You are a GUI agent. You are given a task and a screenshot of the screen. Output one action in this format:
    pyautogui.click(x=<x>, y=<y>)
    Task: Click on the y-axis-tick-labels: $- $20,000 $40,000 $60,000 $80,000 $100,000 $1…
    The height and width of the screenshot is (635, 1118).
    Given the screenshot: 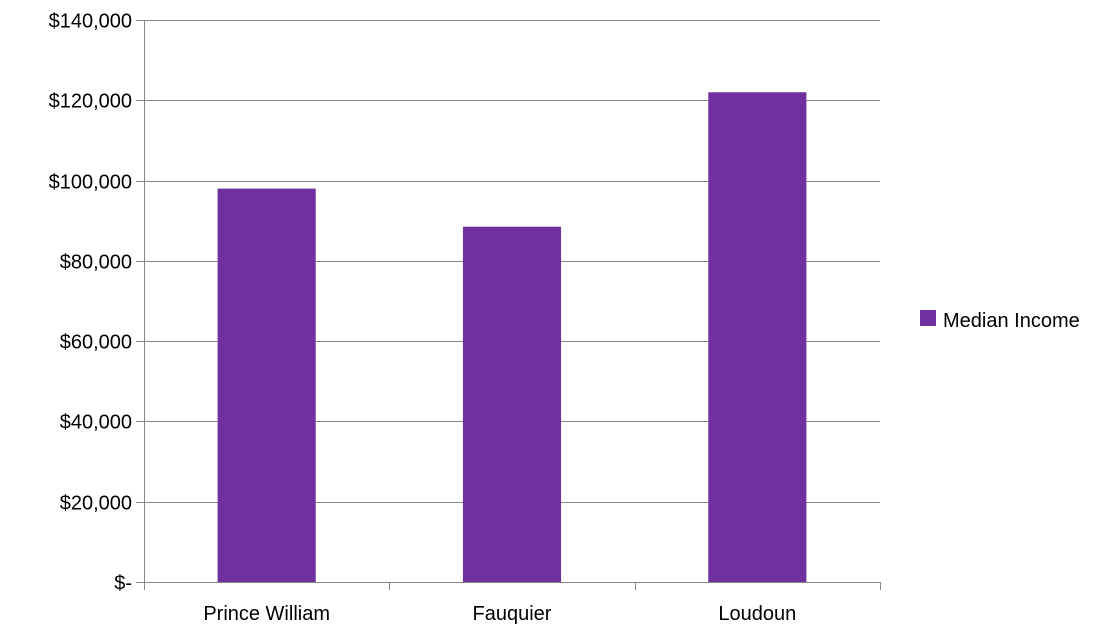 What is the action you would take?
    pyautogui.click(x=90, y=303)
    